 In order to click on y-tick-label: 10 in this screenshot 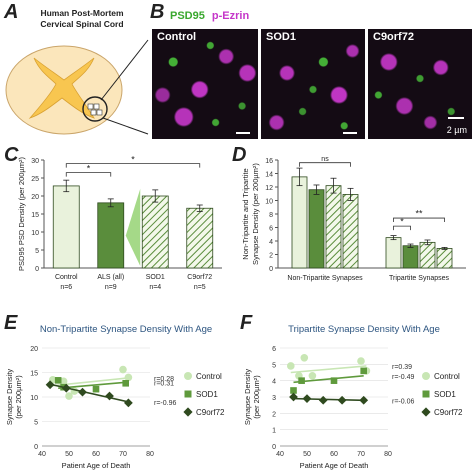, I will do `click(35, 233)`.